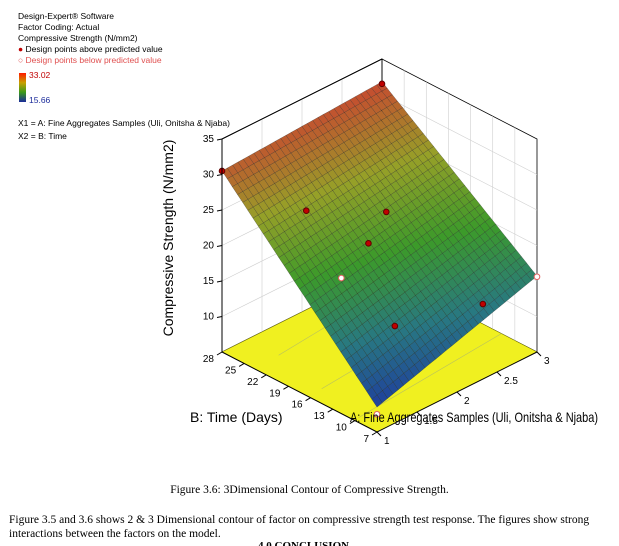 This screenshot has width=619, height=546. I want to click on a-tick-label: 1, so click(387, 441).